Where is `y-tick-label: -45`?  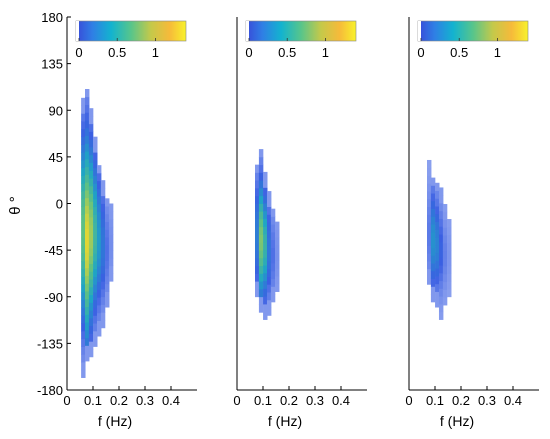 y-tick-label: -45 is located at coordinates (53, 250).